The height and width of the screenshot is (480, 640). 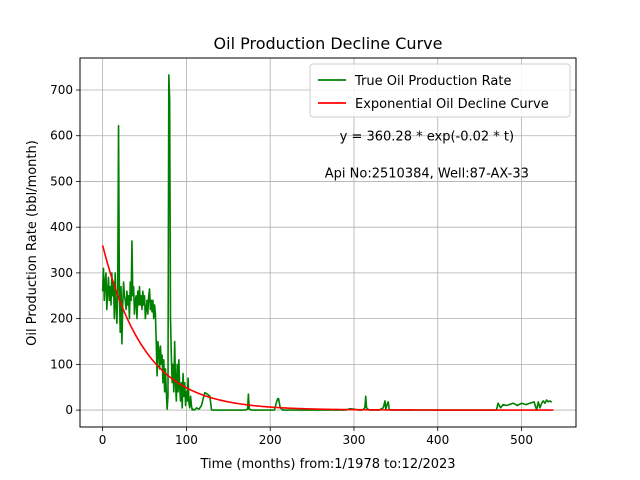 What do you see at coordinates (452, 104) in the screenshot?
I see `legend-label: Exponential Oil Decline Curve` at bounding box center [452, 104].